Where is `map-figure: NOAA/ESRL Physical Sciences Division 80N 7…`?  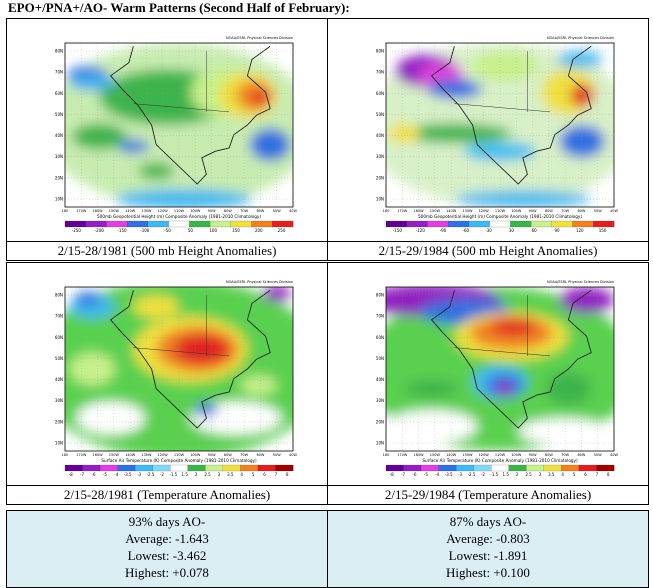 map-figure: NOAA/ESRL Physical Sciences Division 80N 7… is located at coordinates (176, 378).